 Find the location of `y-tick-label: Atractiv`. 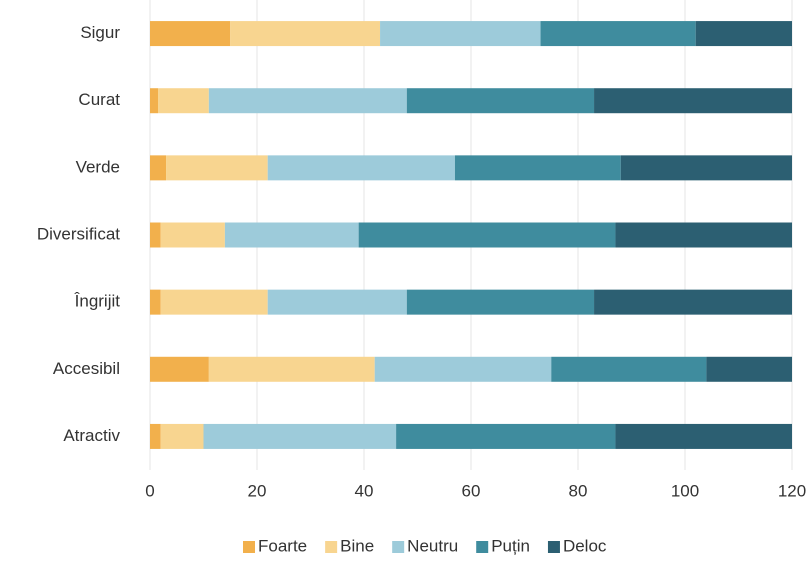

y-tick-label: Atractiv is located at coordinates (91, 435).